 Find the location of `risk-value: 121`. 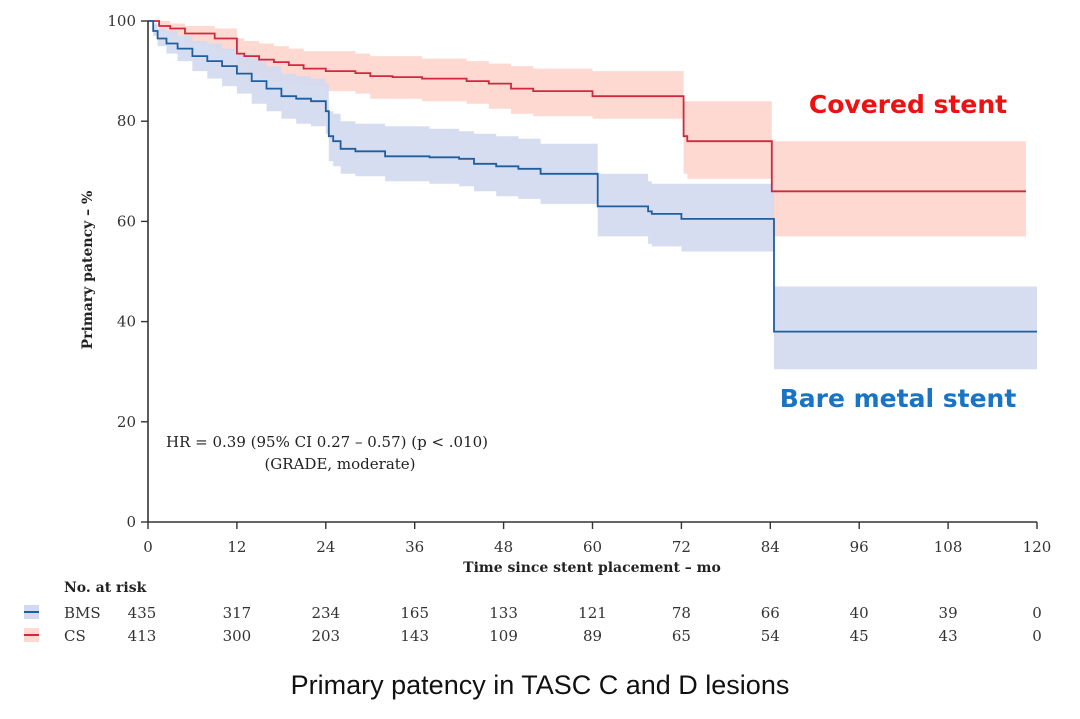

risk-value: 121 is located at coordinates (592, 613).